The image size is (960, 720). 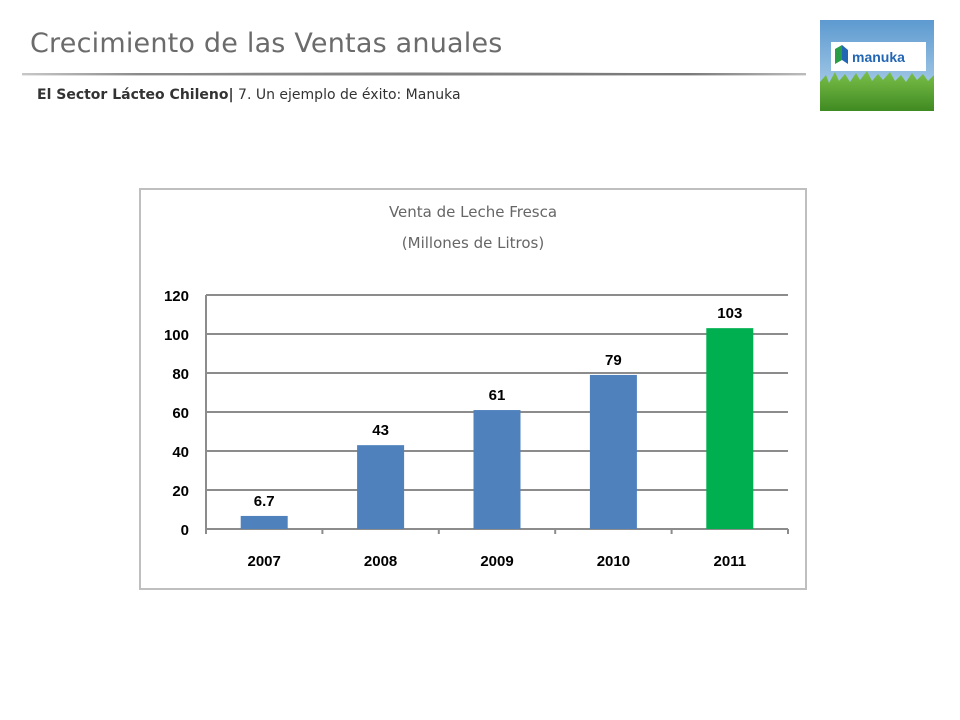 I want to click on y-tick-label: 100, so click(x=176, y=335).